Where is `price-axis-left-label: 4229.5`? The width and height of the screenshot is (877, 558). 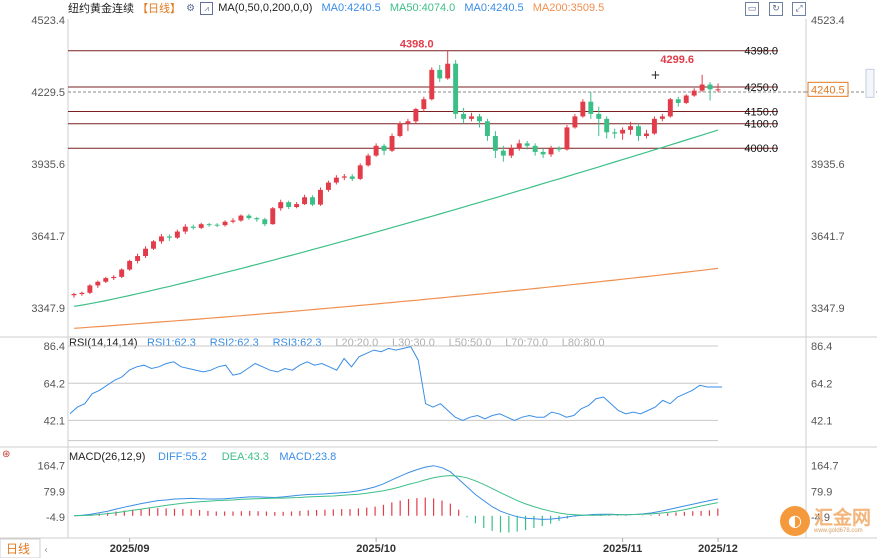
price-axis-left-label: 4229.5 is located at coordinates (48, 93).